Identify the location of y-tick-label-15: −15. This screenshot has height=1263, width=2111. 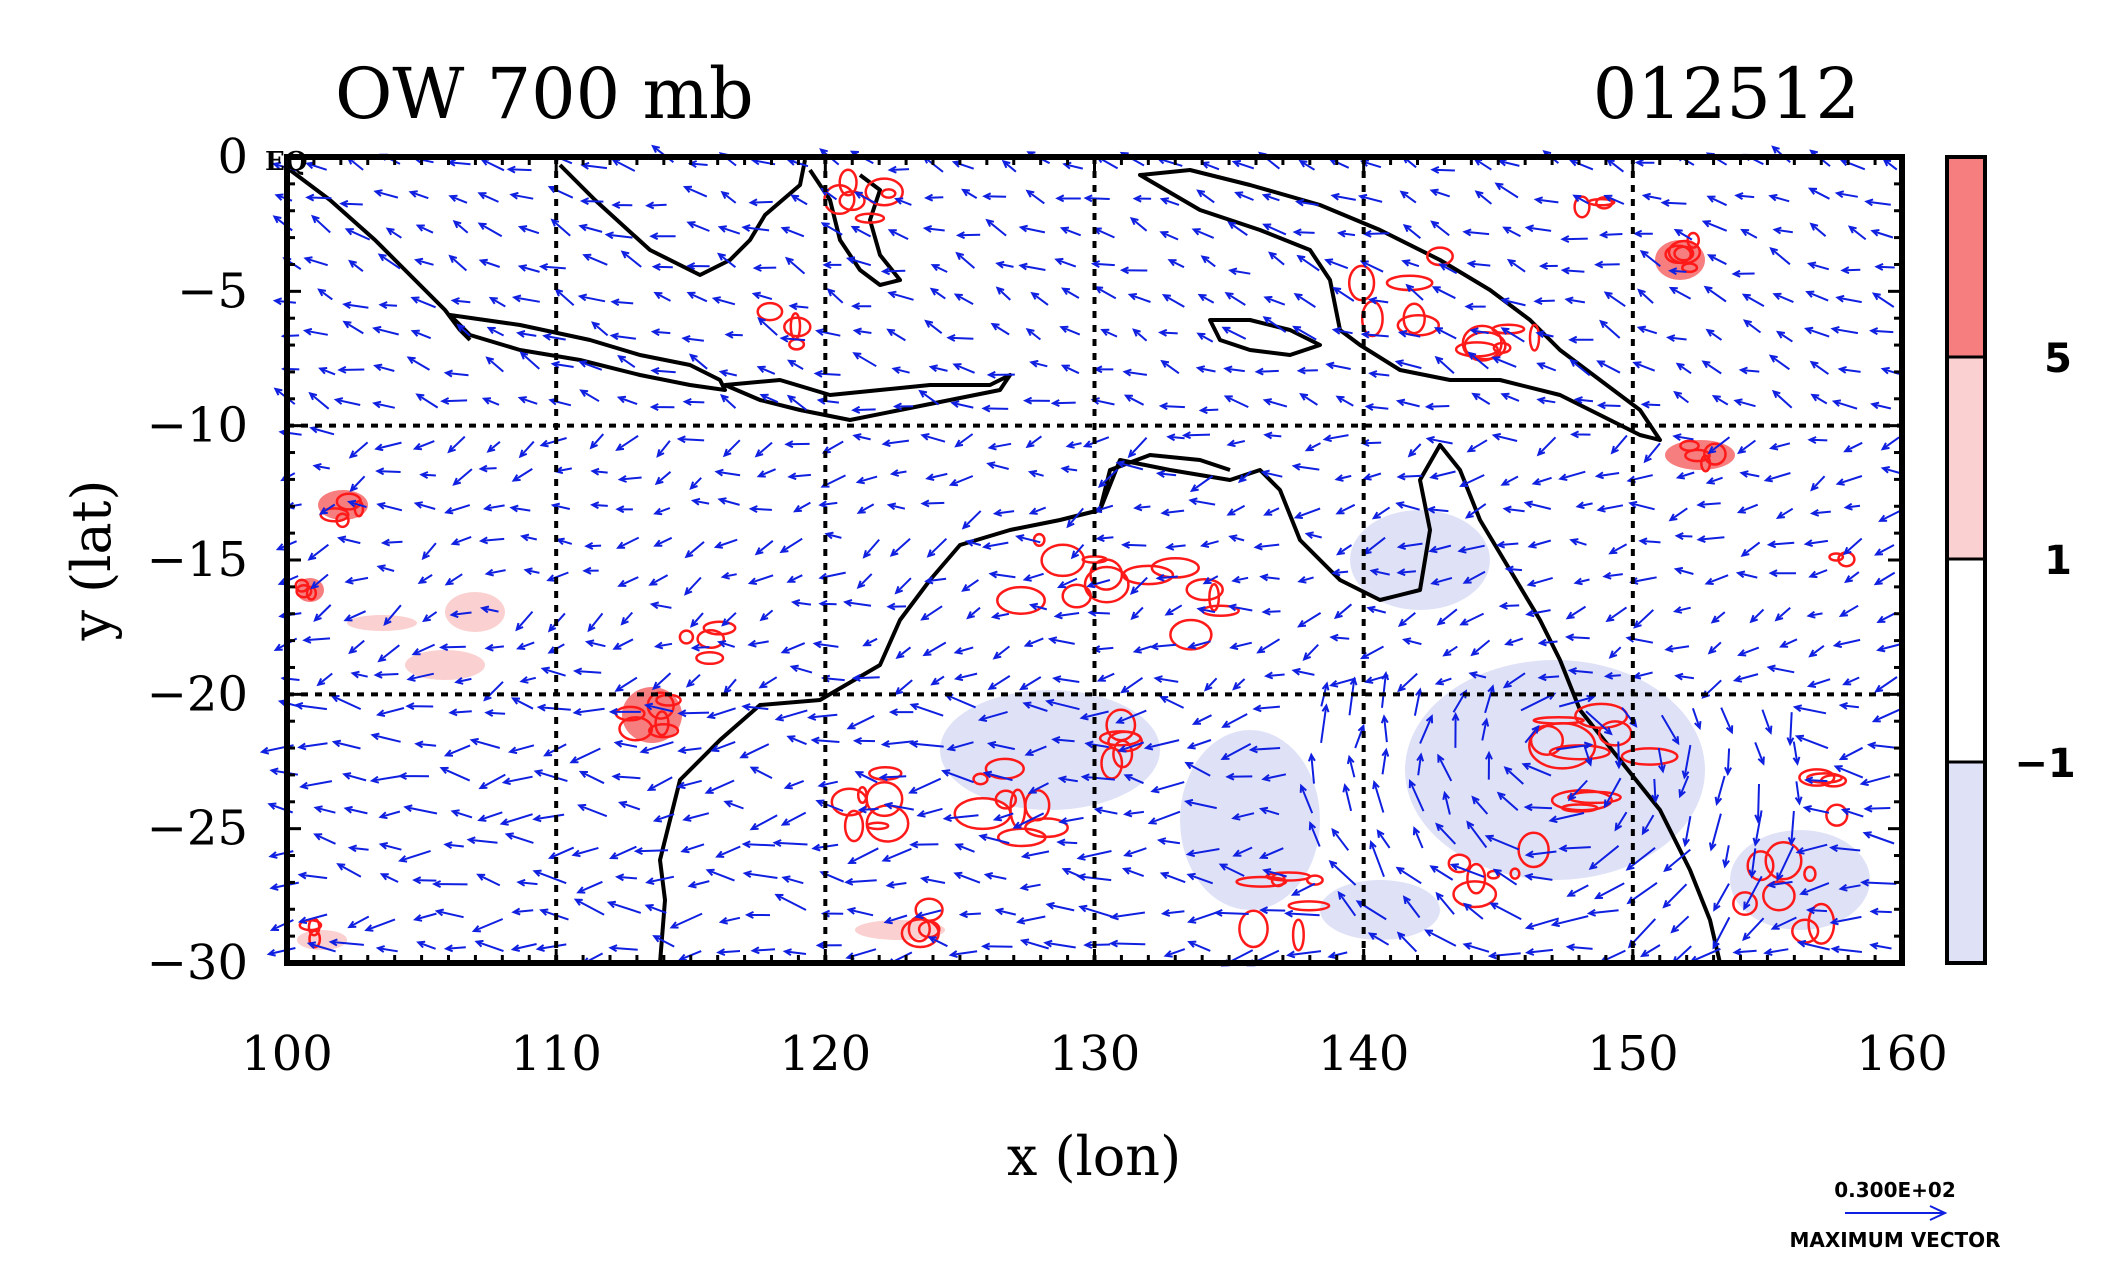
(197, 560).